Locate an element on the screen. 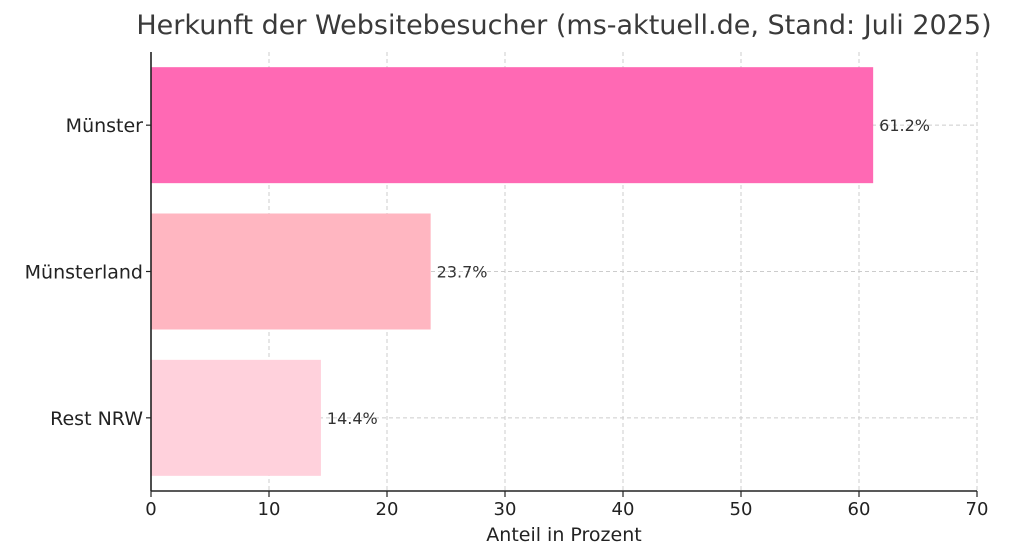 This screenshot has height=559, width=1024. x-tick-label: 50 is located at coordinates (741, 509).